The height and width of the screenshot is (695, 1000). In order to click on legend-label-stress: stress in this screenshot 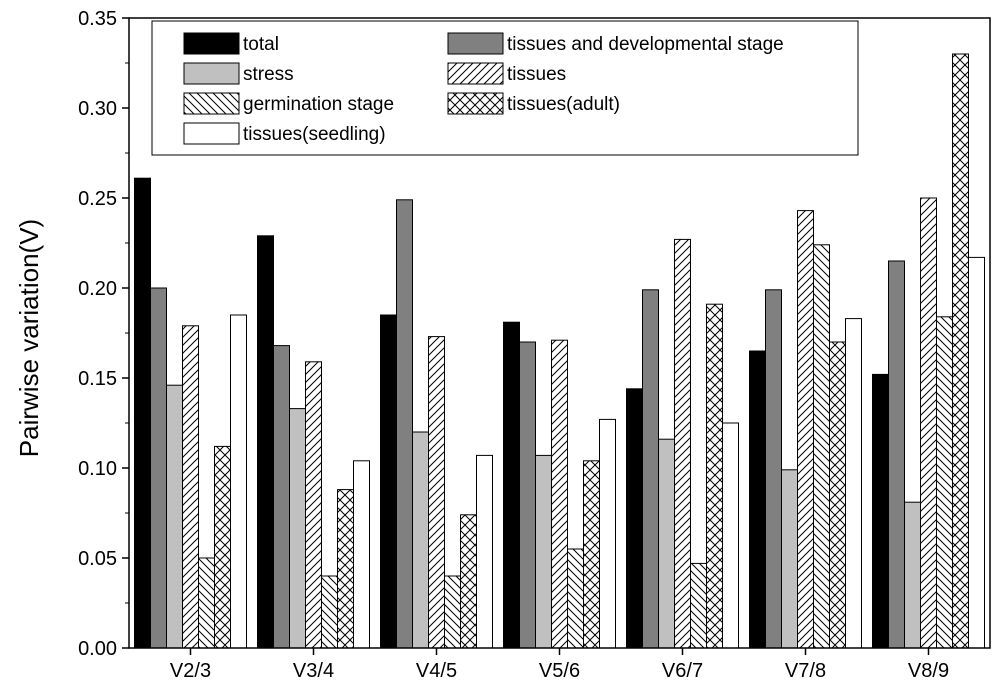, I will do `click(268, 74)`.